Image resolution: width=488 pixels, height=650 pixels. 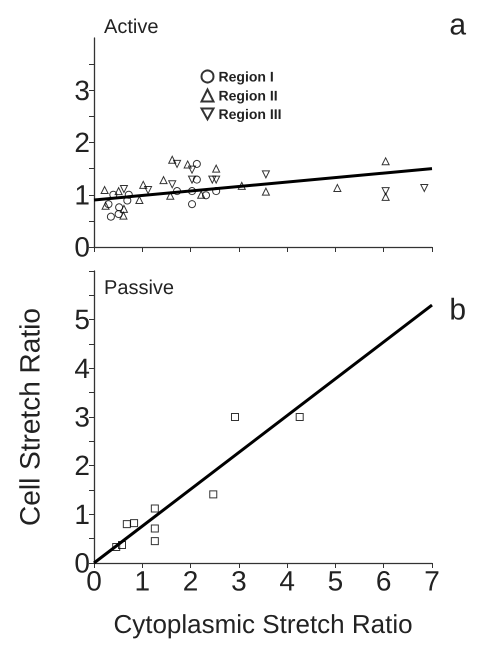 I want to click on x-tick-label: 3, so click(x=239, y=581).